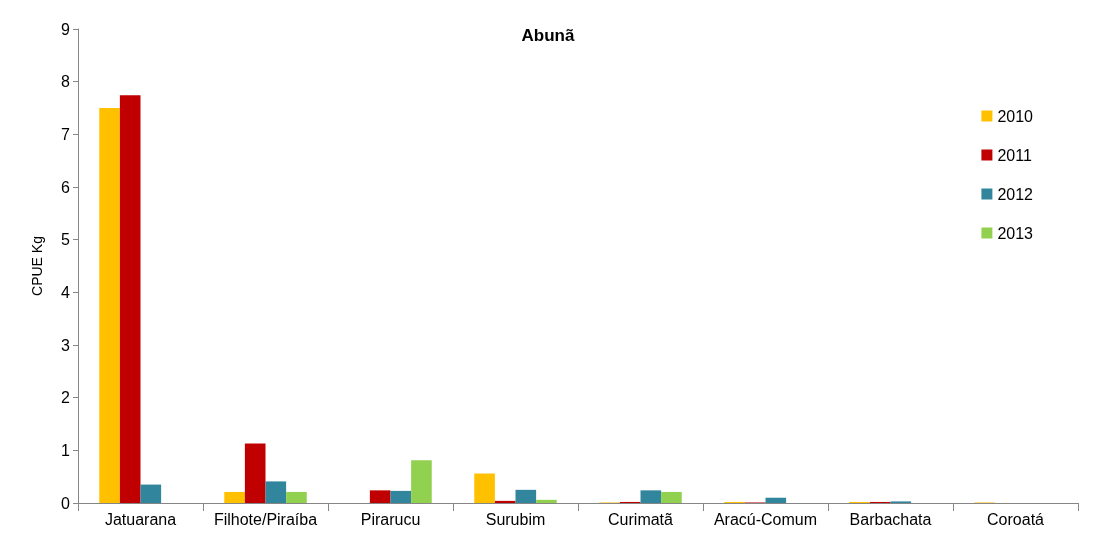  Describe the element at coordinates (1015, 194) in the screenshot. I see `legend-label: 2012` at that location.